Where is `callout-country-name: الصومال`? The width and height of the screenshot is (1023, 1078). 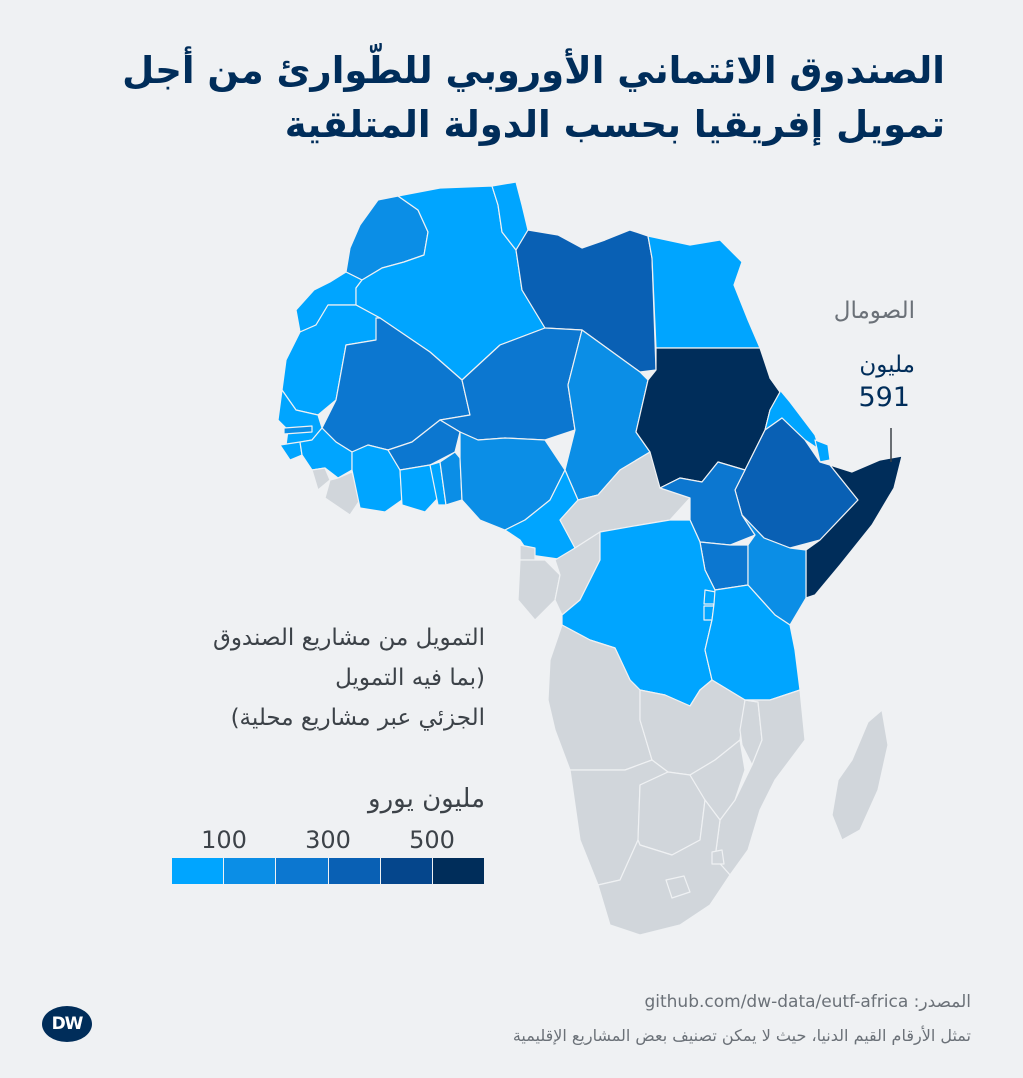 callout-country-name: الصومال is located at coordinates (874, 311).